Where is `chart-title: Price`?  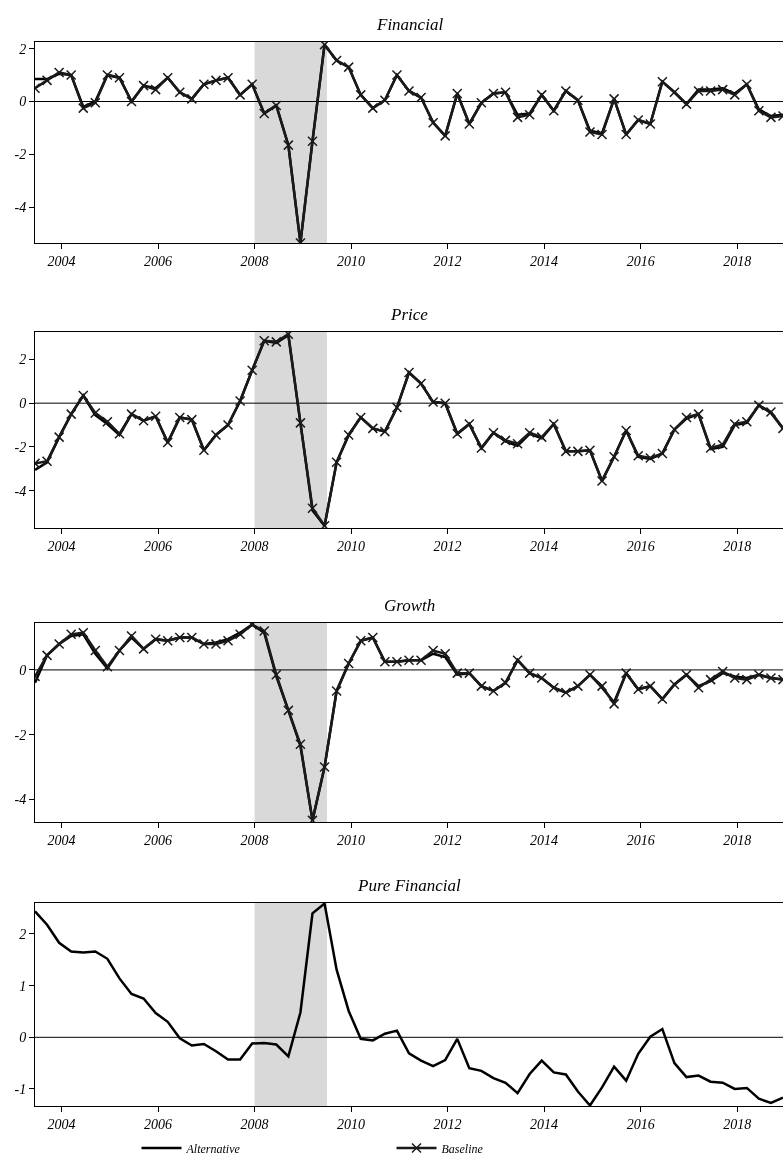 chart-title: Price is located at coordinates (409, 314).